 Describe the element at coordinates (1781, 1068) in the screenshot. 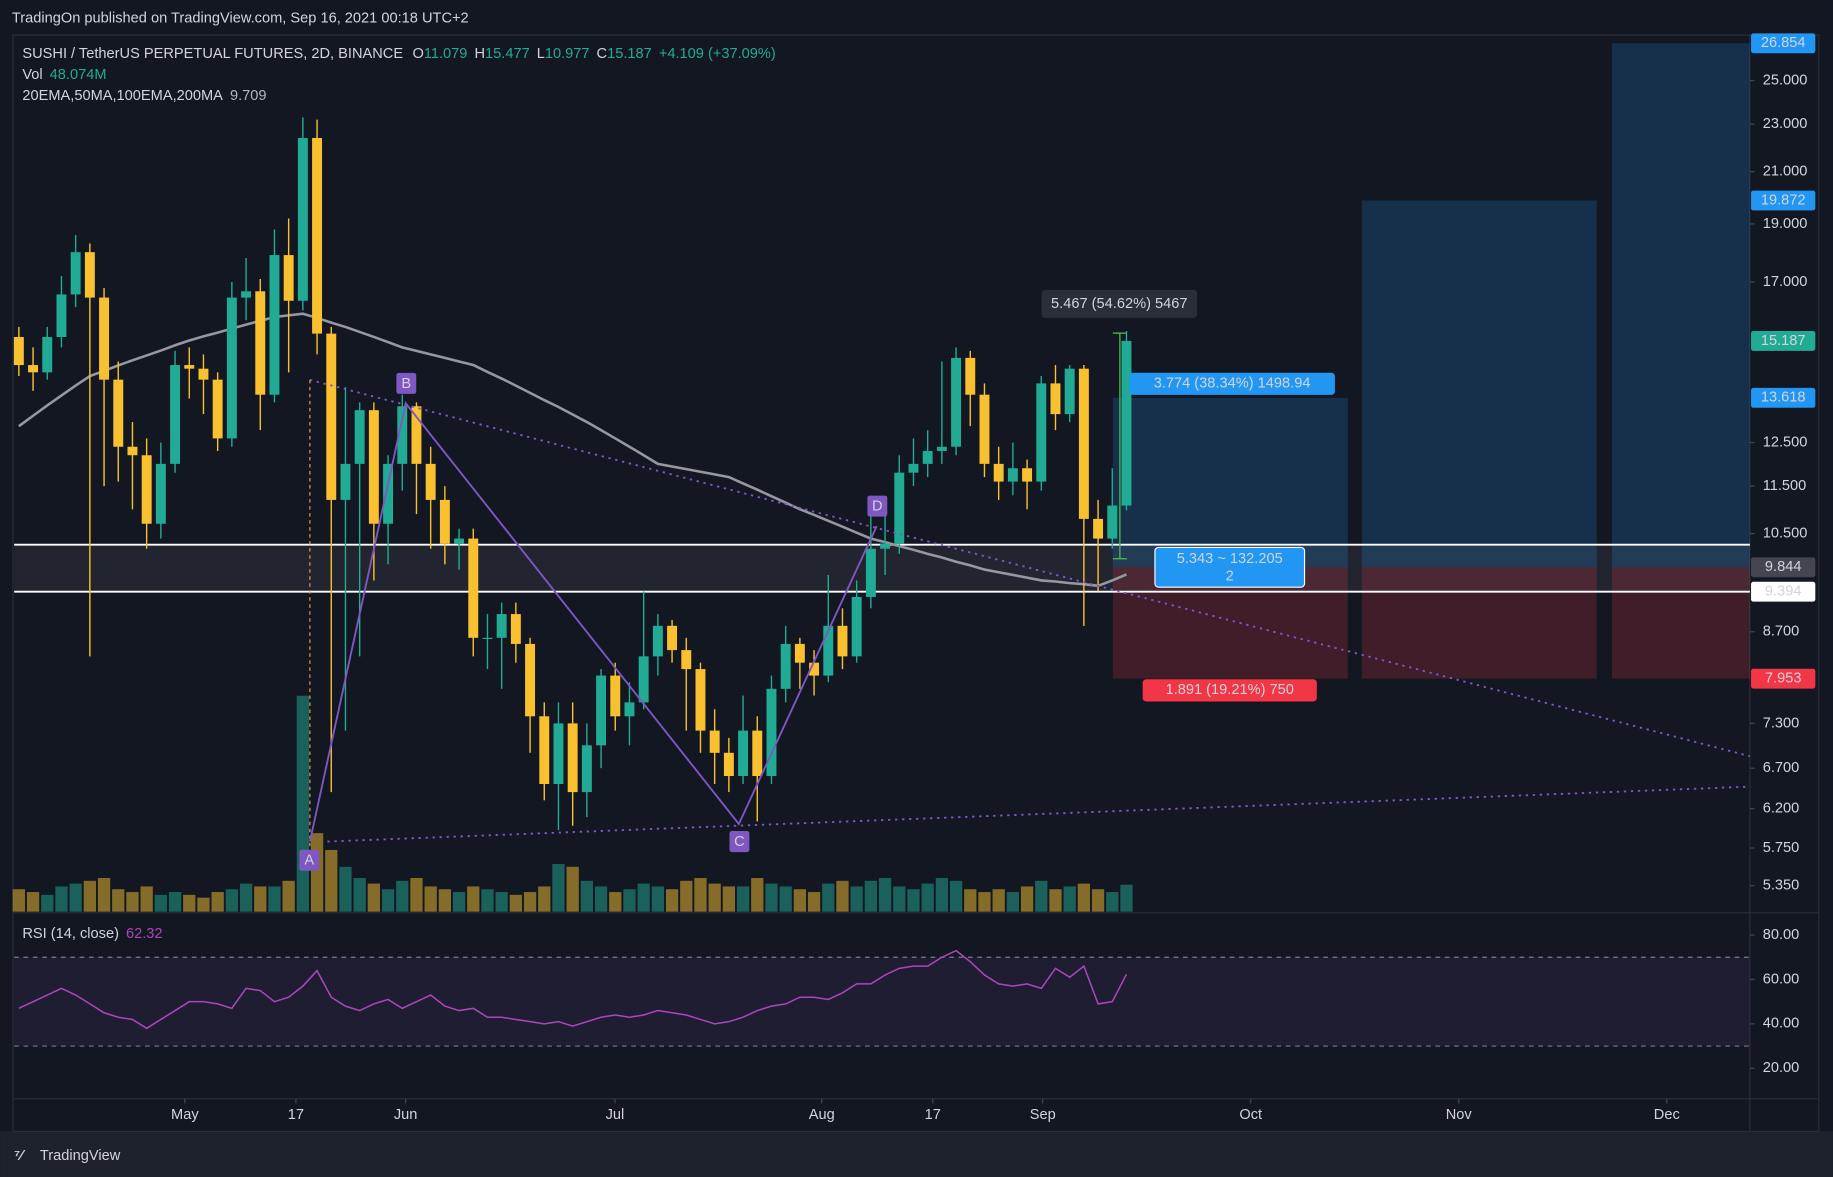

I see `rsi-tick-label: 20.00` at that location.